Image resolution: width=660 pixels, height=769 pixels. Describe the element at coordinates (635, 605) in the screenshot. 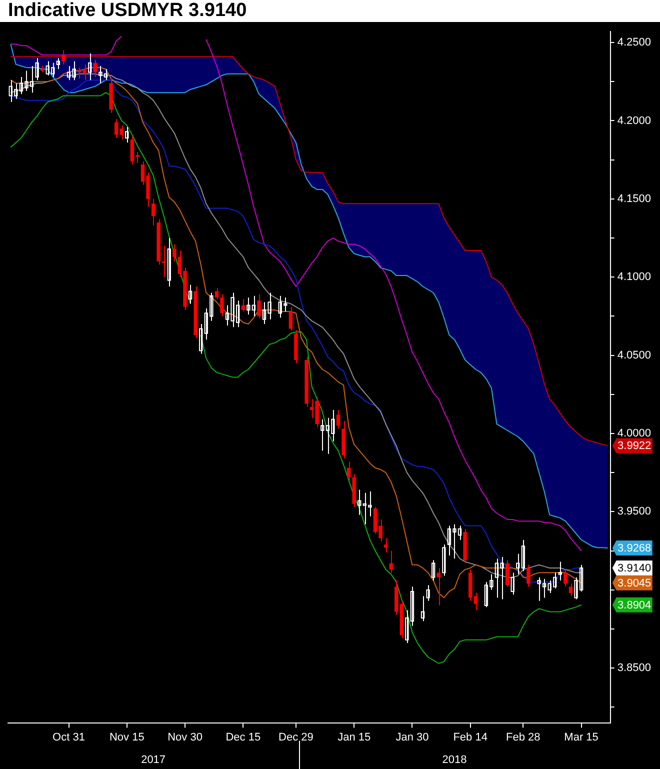

I see `annotation: 3.8904` at that location.